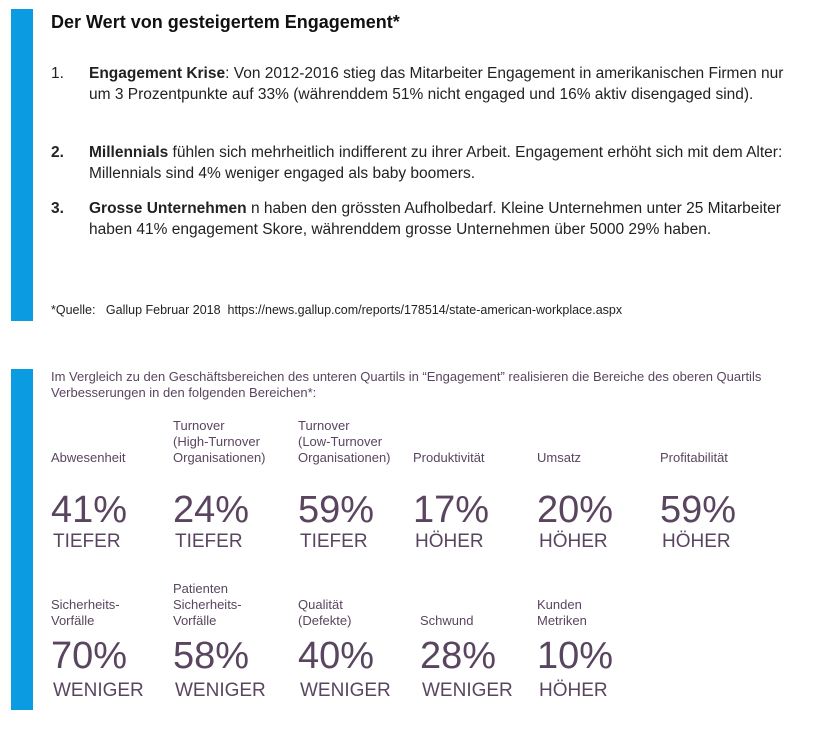 Image resolution: width=819 pixels, height=737 pixels. I want to click on stat-label: Kunden Metriken, so click(562, 613).